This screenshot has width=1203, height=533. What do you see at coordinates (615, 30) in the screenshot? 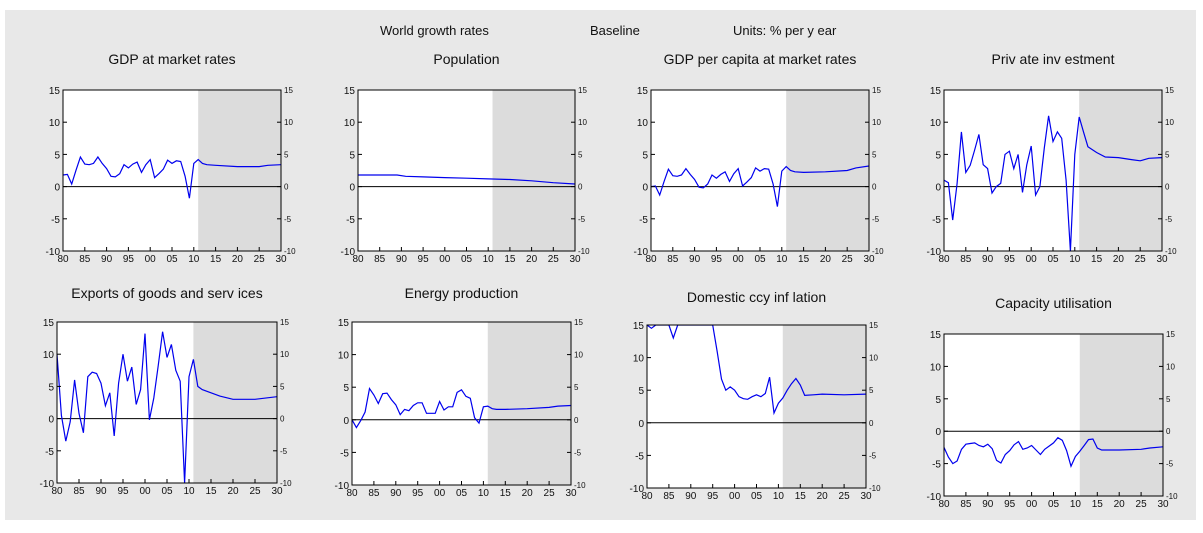
I see `header-scenario: Baseline` at bounding box center [615, 30].